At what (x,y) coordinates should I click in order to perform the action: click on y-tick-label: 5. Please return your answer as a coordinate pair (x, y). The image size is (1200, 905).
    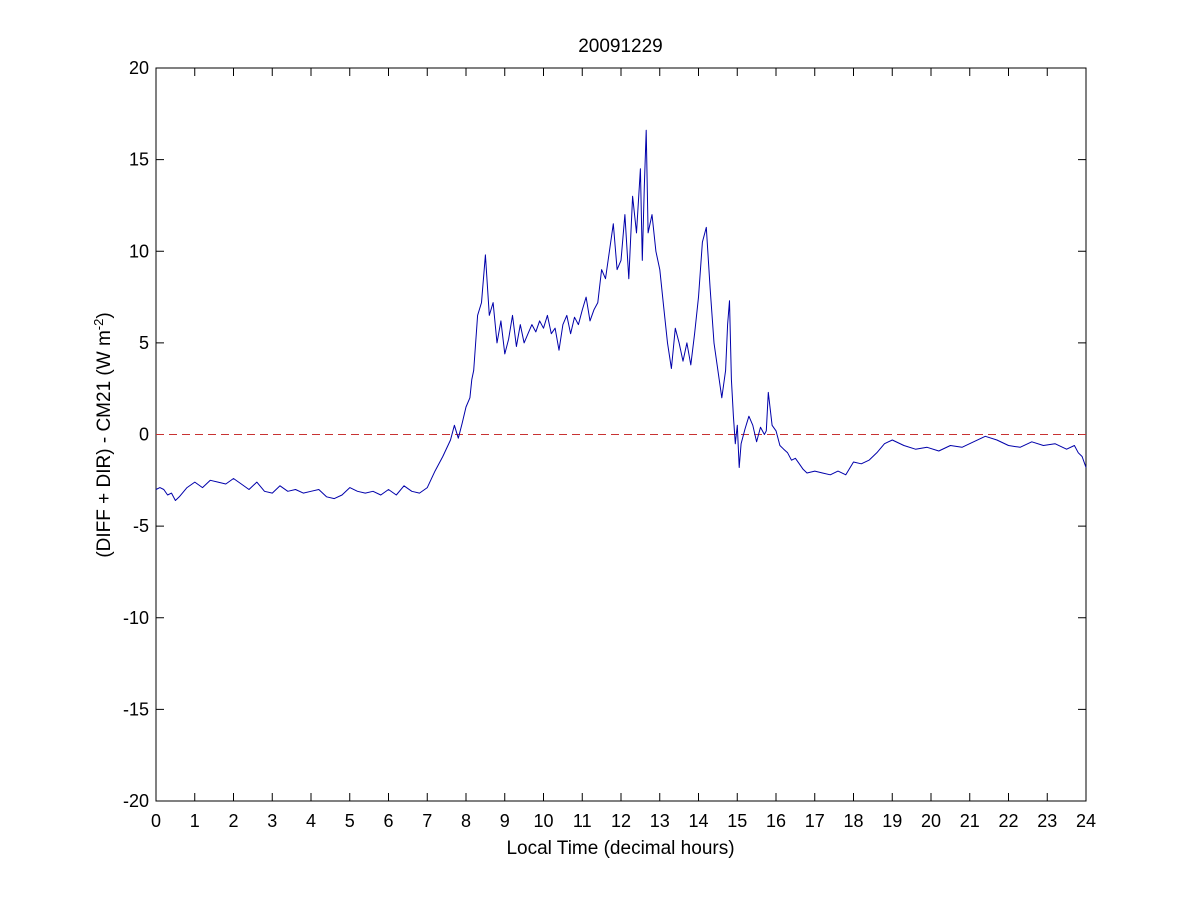
    Looking at the image, I should click on (144, 343).